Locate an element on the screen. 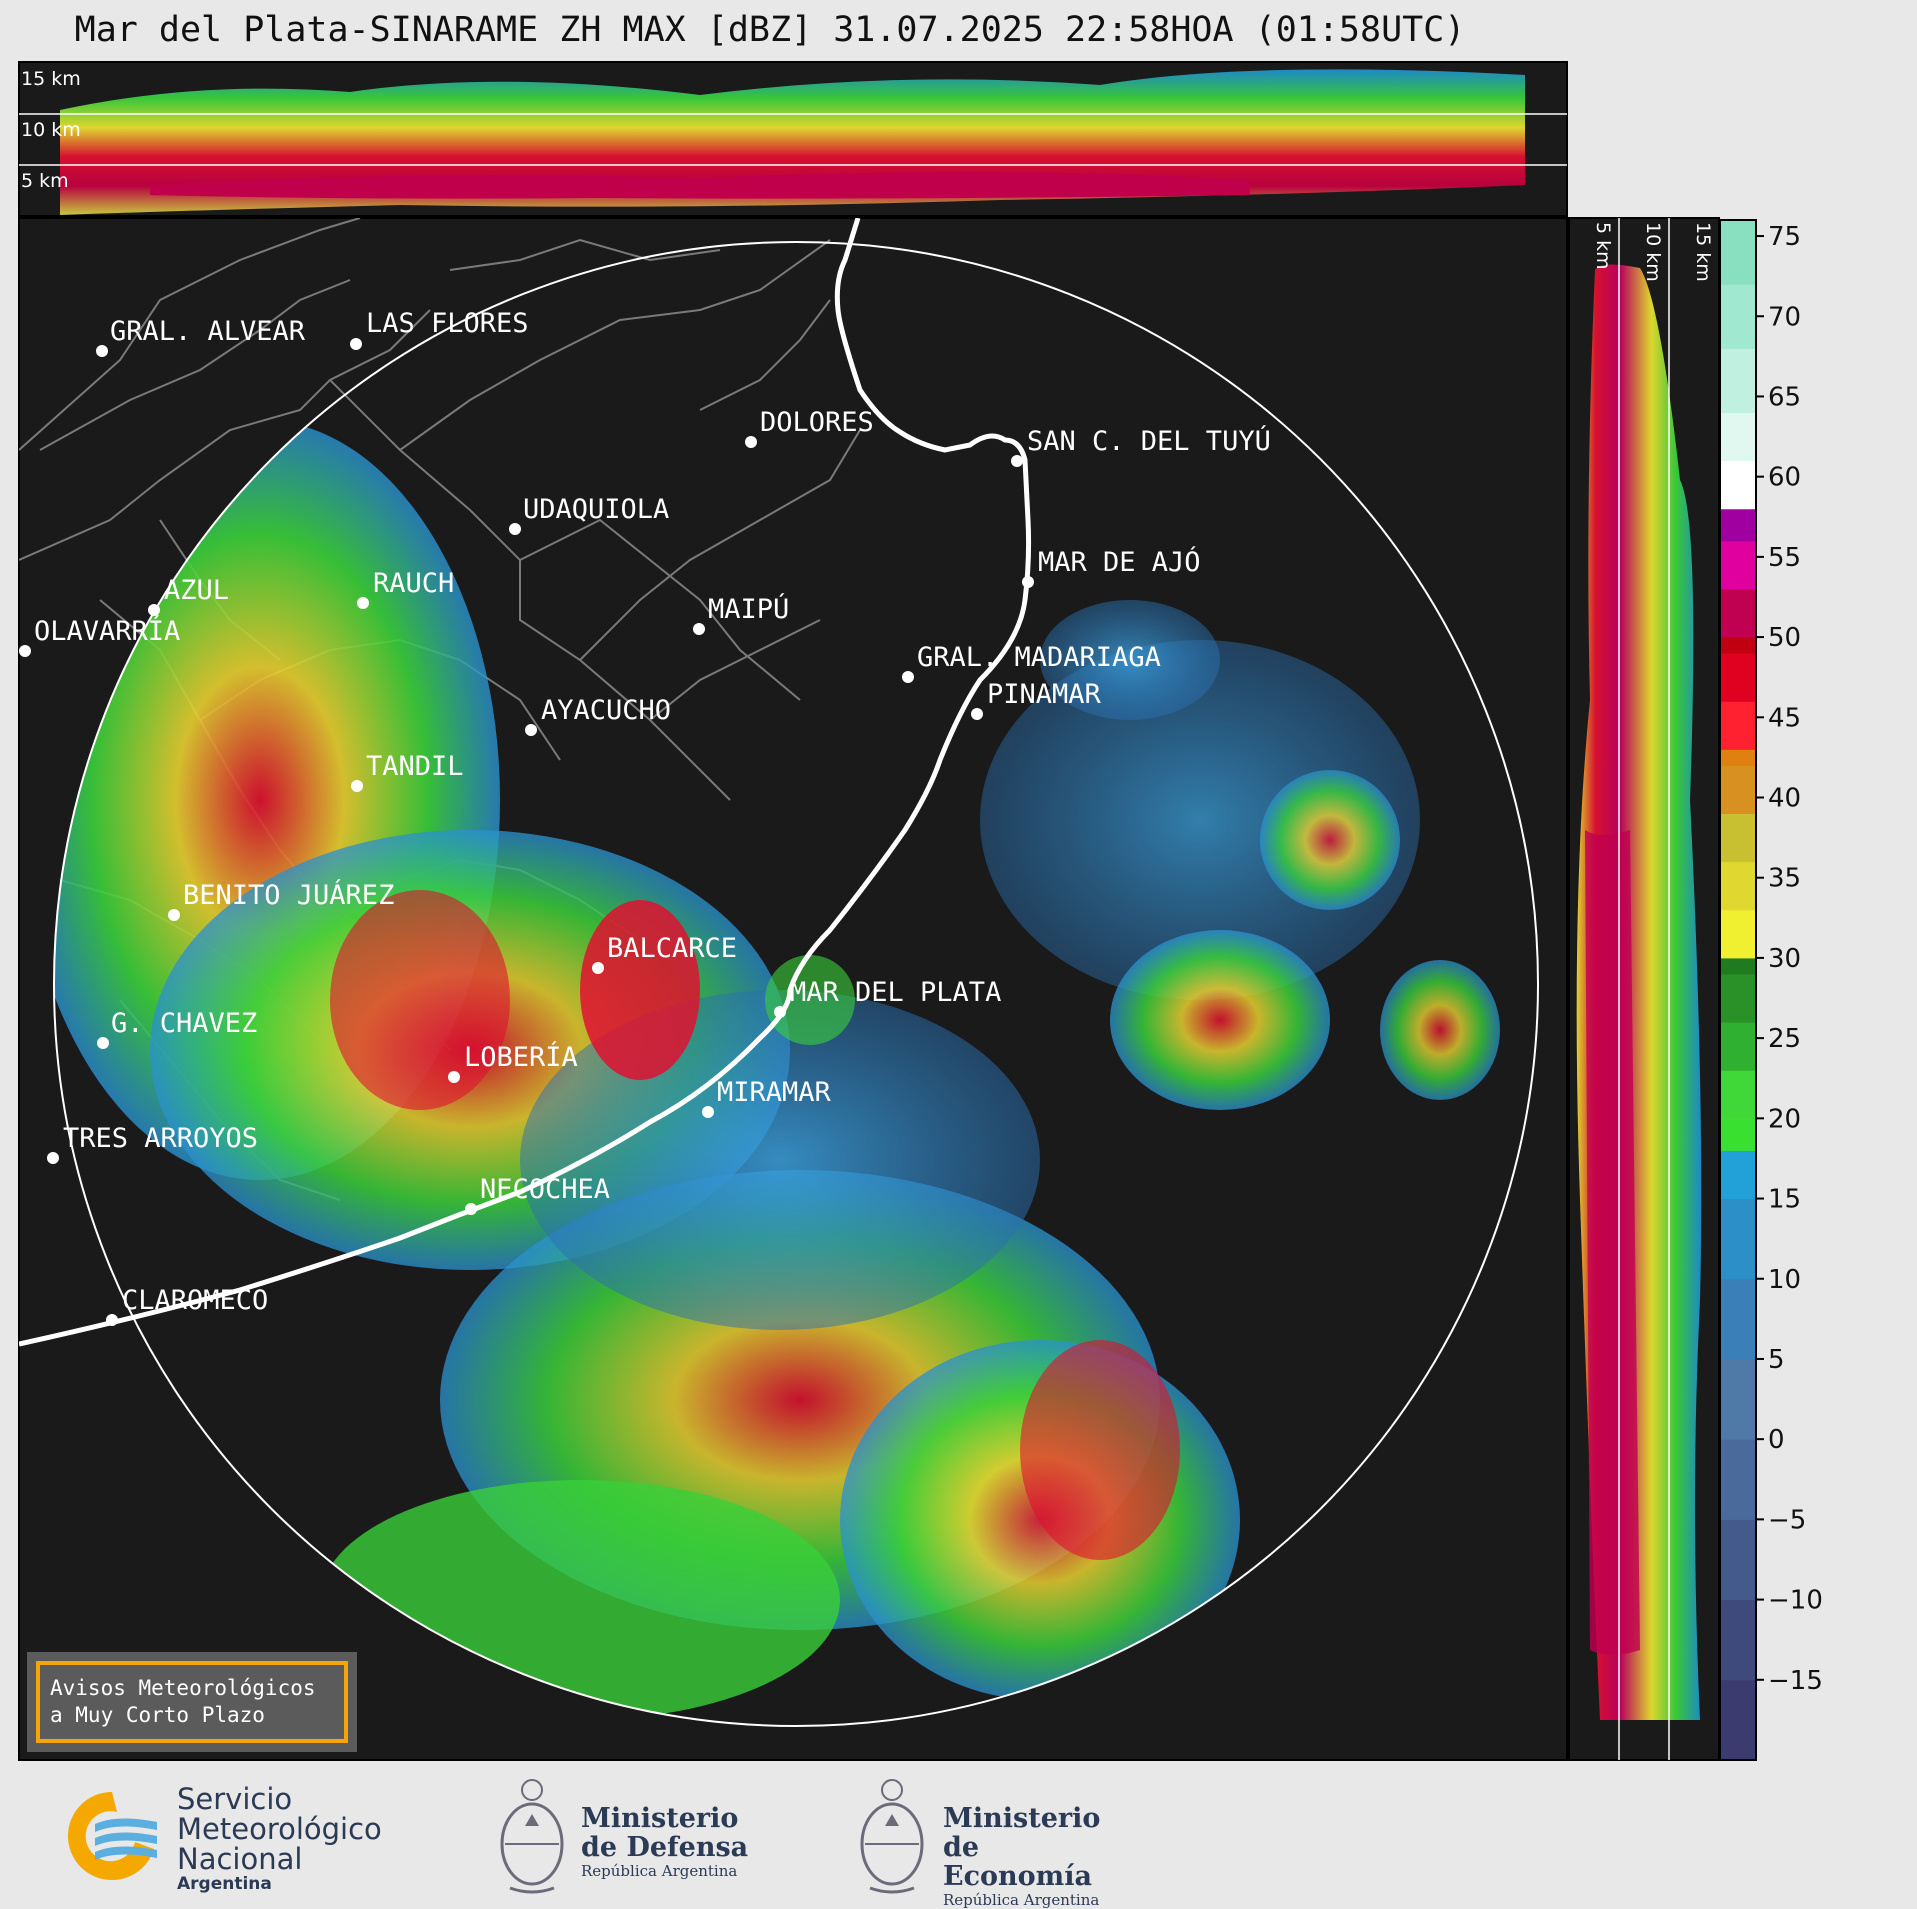 The image size is (1917, 1909). warning-line-2: a Muy Corto Plazo is located at coordinates (157, 1715).